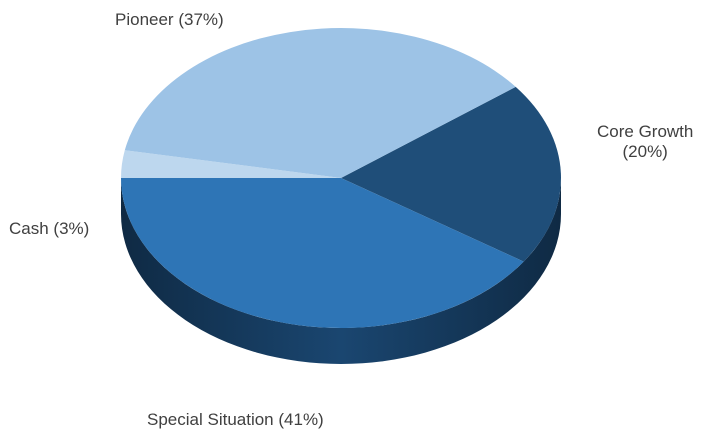 This screenshot has width=721, height=440. What do you see at coordinates (29, 228) in the screenshot?
I see `slice-label-cash-name: Cash` at bounding box center [29, 228].